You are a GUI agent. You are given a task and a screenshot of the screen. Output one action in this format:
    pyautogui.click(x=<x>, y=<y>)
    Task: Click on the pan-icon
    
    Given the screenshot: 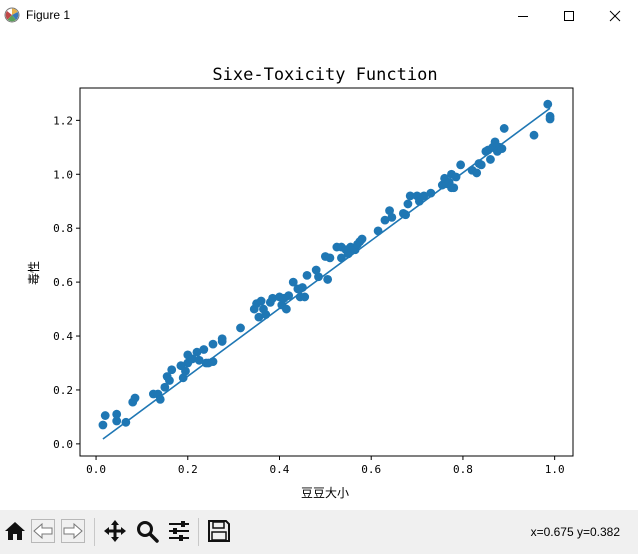 What is the action you would take?
    pyautogui.click(x=115, y=531)
    